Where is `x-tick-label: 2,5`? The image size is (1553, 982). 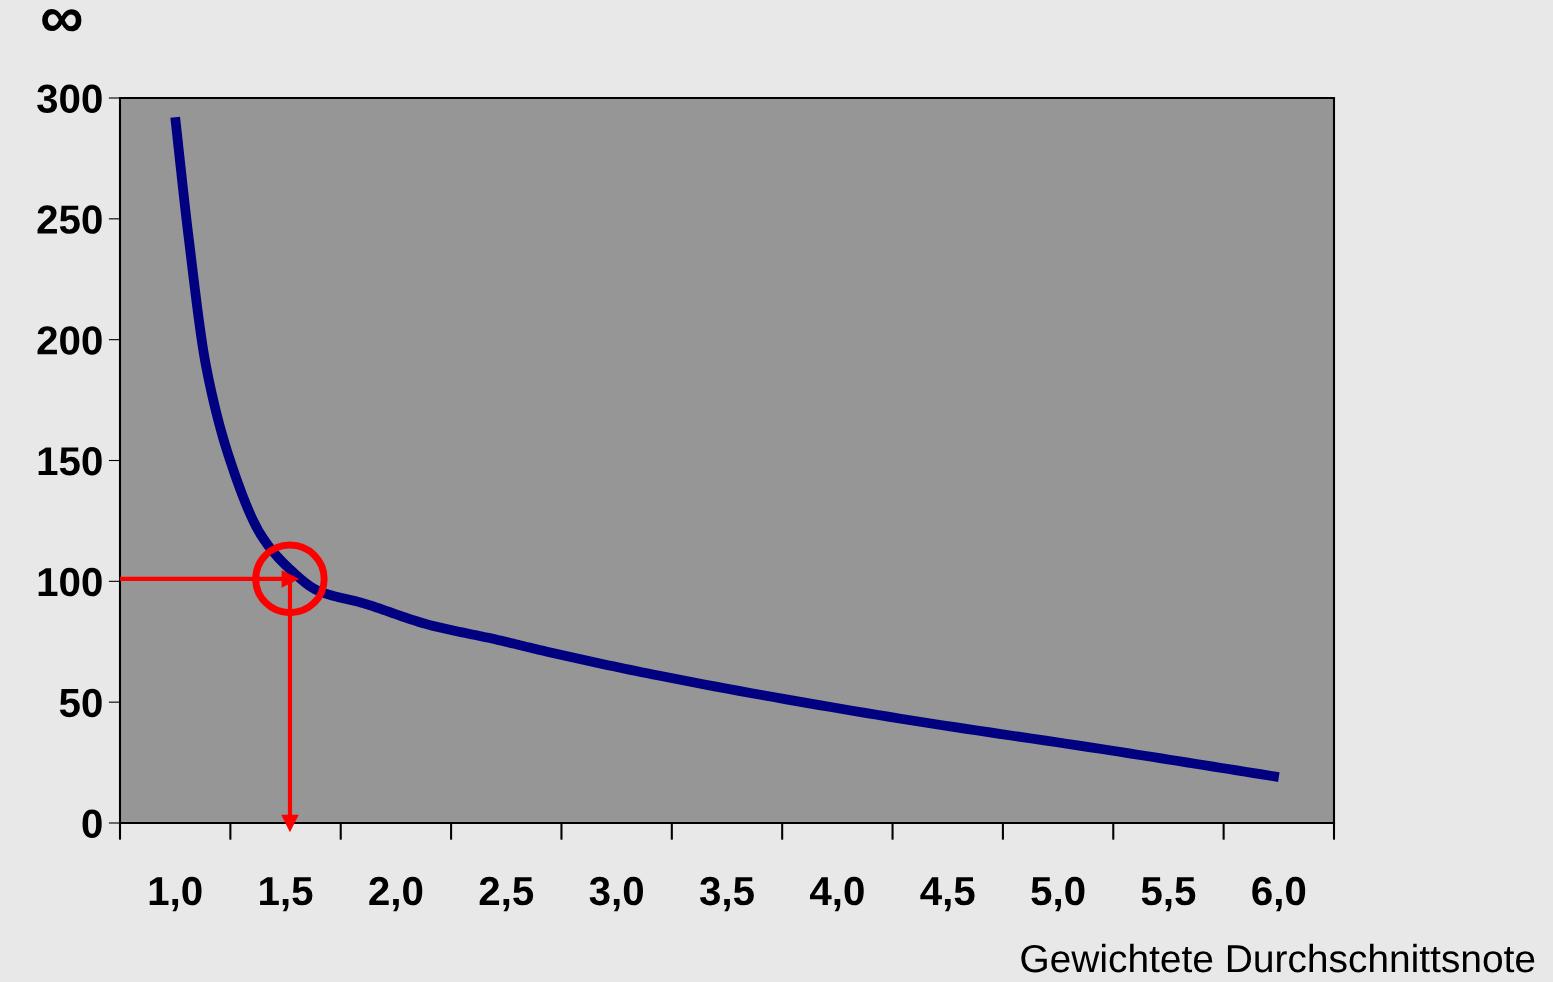 x-tick-label: 2,5 is located at coordinates (506, 894).